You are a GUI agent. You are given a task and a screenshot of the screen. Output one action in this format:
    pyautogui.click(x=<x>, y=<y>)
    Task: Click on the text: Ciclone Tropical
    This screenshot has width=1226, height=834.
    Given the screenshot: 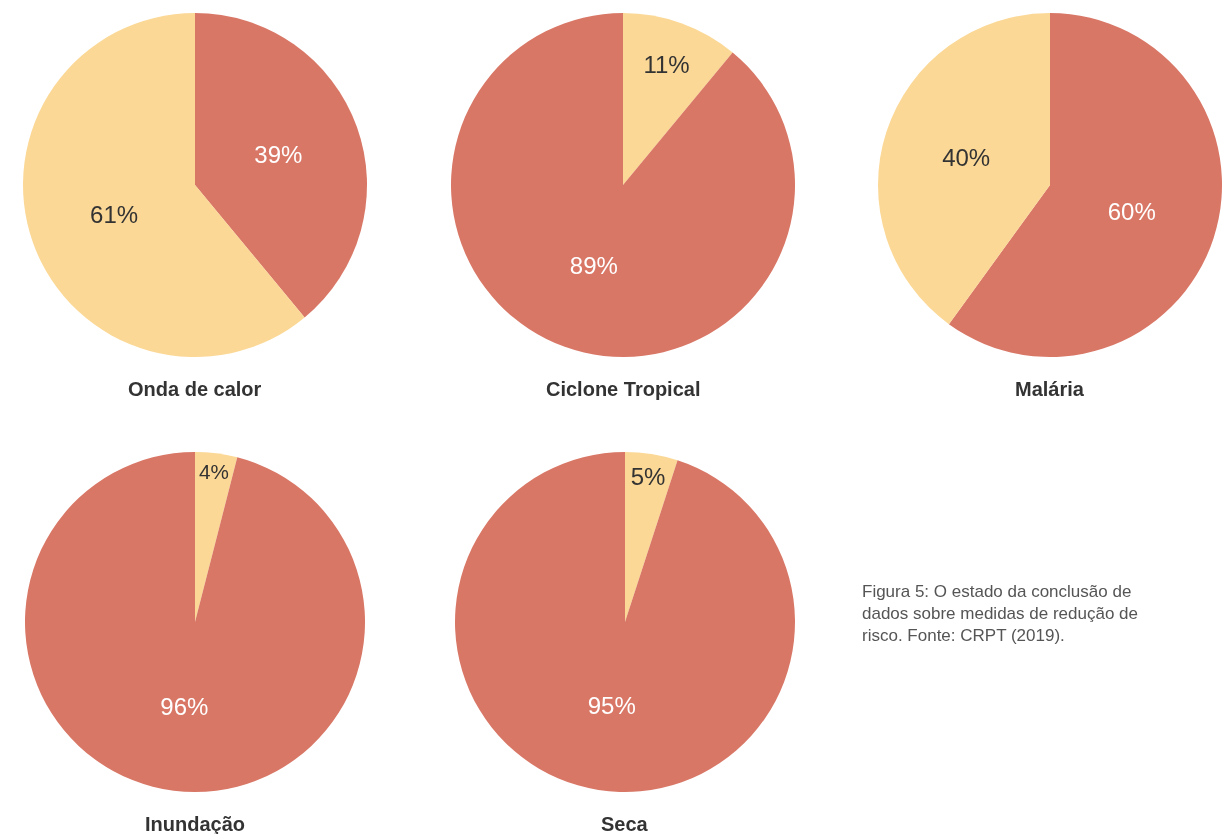 What is the action you would take?
    pyautogui.click(x=623, y=389)
    